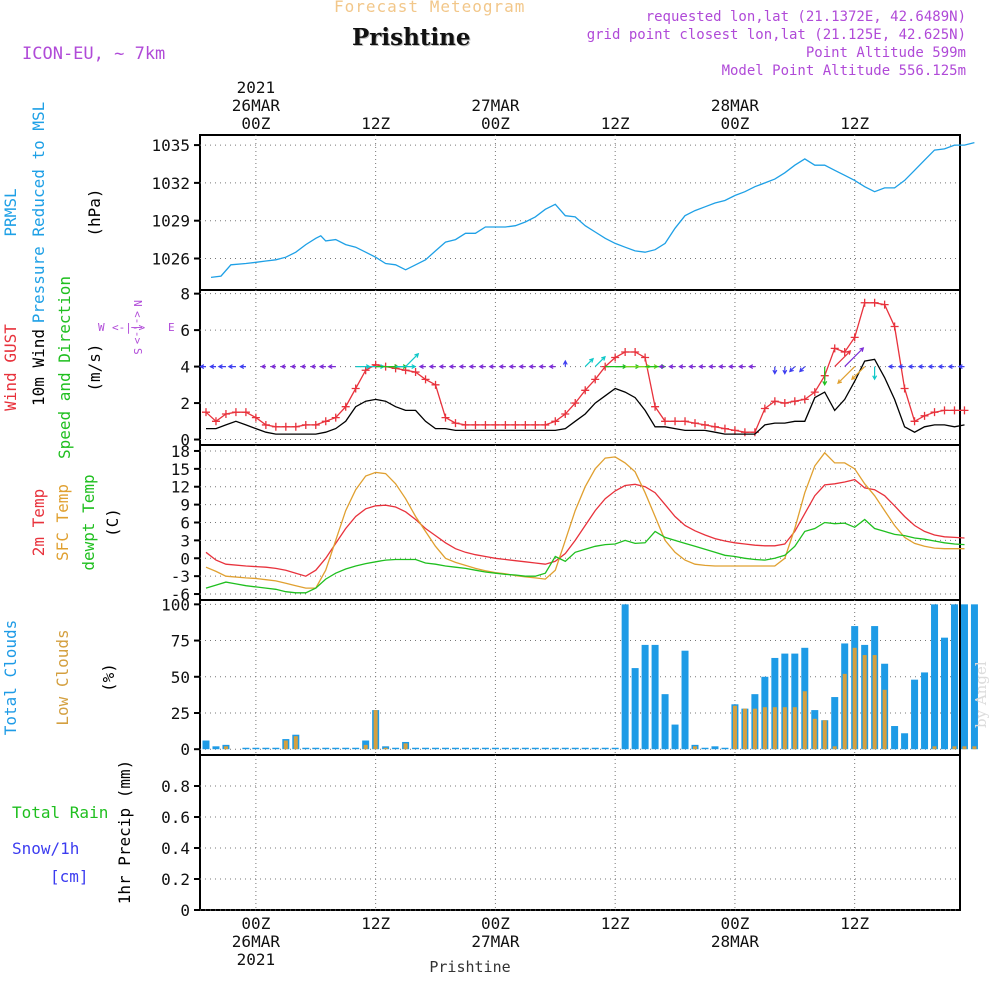  What do you see at coordinates (854, 123) in the screenshot?
I see `top-time-label: 12Z` at bounding box center [854, 123].